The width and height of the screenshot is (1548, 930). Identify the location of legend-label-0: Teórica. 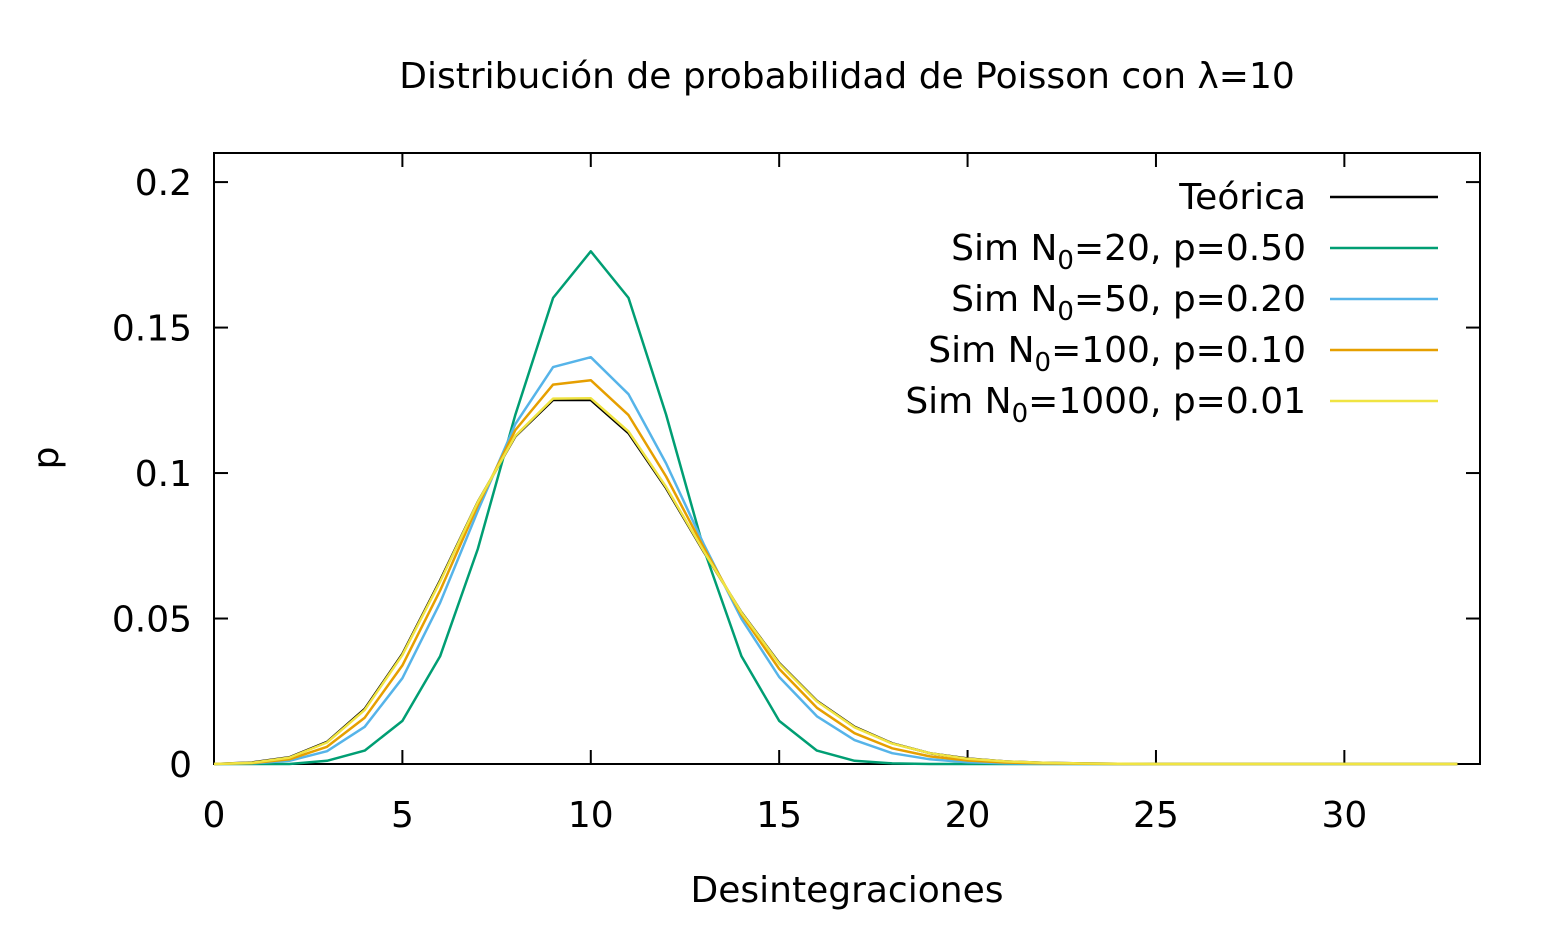
(1242, 197).